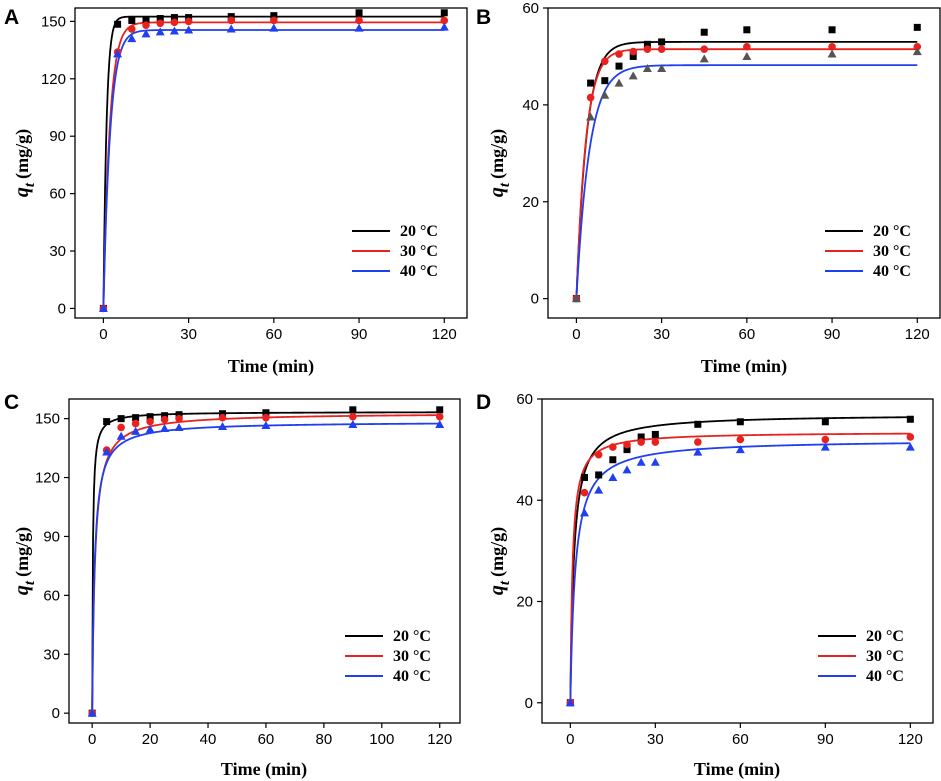 The height and width of the screenshot is (781, 941). I want to click on y-tick-label: 120, so click(53, 79).